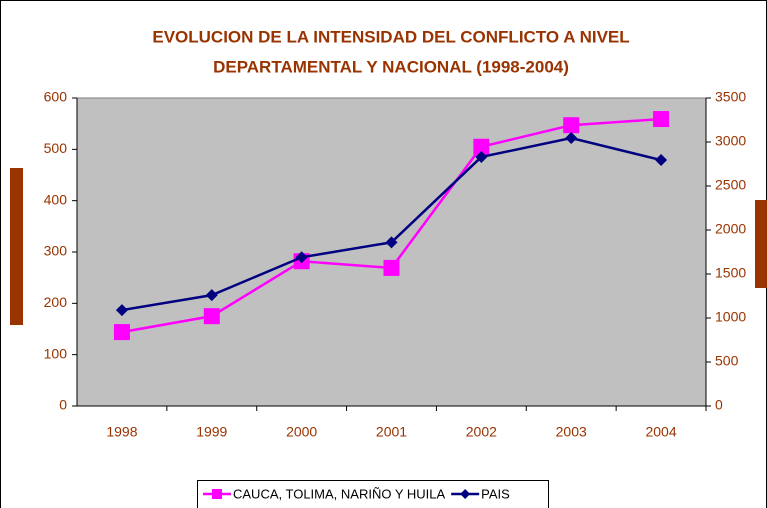 This screenshot has width=767, height=508. I want to click on y2-tick-label: 3000, so click(730, 141).